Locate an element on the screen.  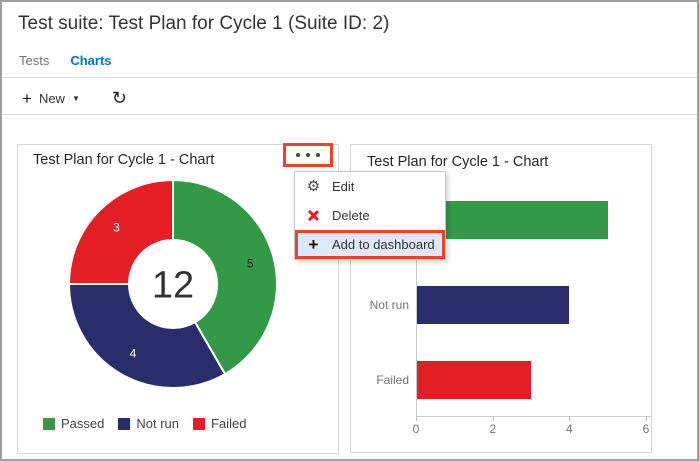
slice-value-label: 3 is located at coordinates (116, 228).